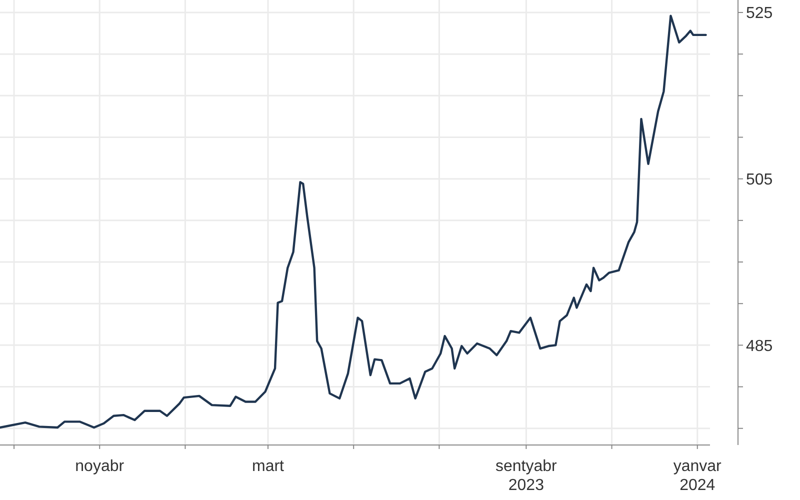  Describe the element at coordinates (268, 466) in the screenshot. I see `x-tick-label: mart` at that location.